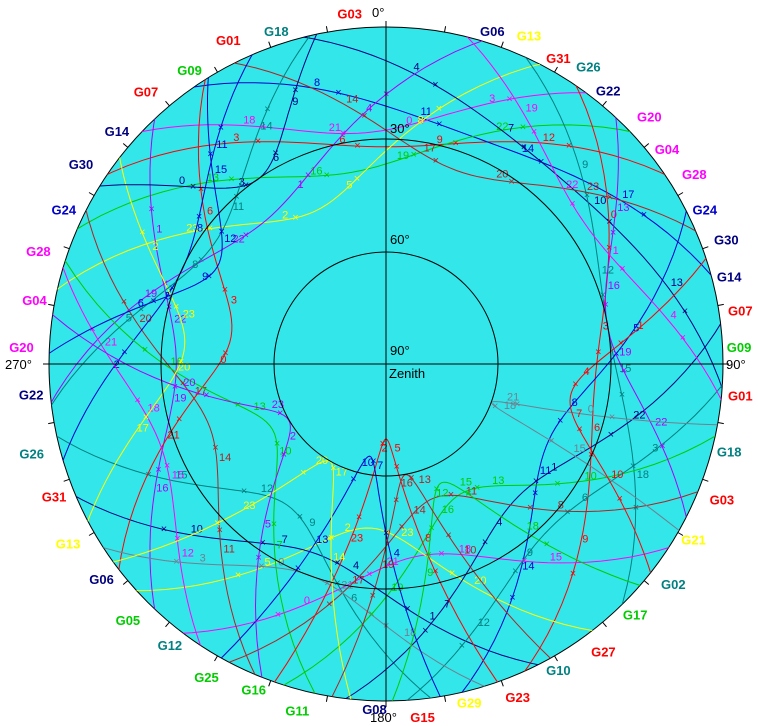 This screenshot has height=726, width=758. Describe the element at coordinates (378, 12) in the screenshot. I see `azimuth-label-north: 0°` at that location.